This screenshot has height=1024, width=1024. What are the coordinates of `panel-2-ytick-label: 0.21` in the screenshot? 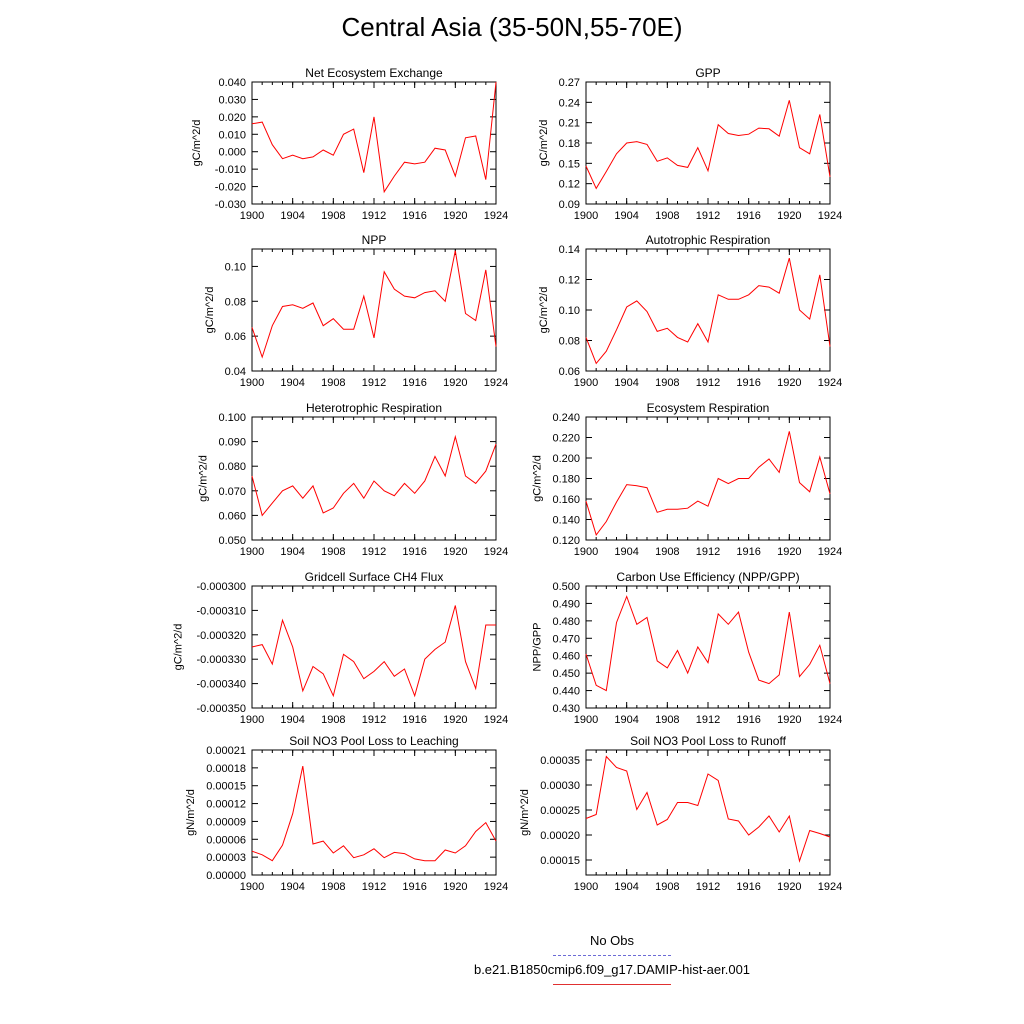 It's located at (569, 124).